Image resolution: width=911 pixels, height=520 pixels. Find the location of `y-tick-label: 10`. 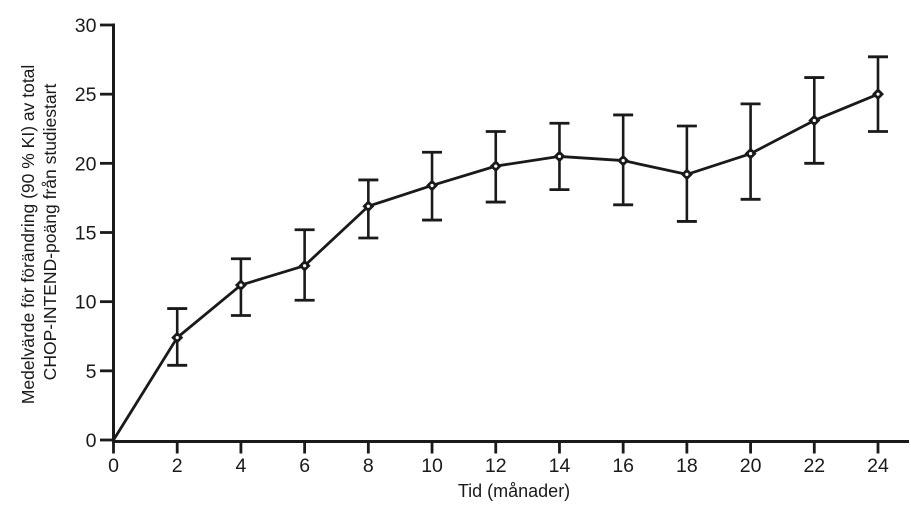

y-tick-label: 10 is located at coordinates (86, 303).